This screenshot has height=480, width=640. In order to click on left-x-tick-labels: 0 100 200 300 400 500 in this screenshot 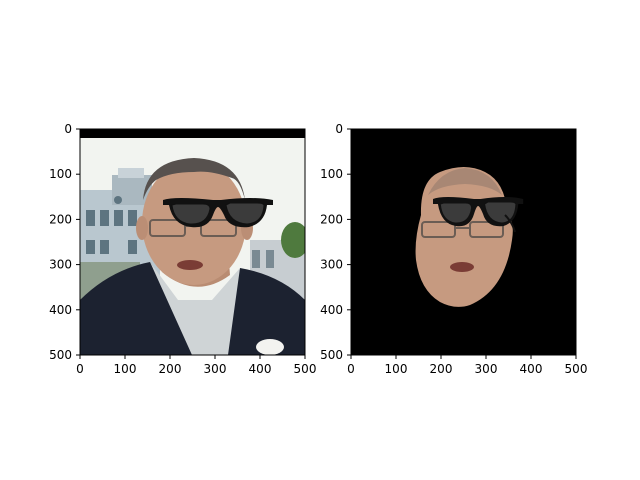, I will do `click(196, 369)`.